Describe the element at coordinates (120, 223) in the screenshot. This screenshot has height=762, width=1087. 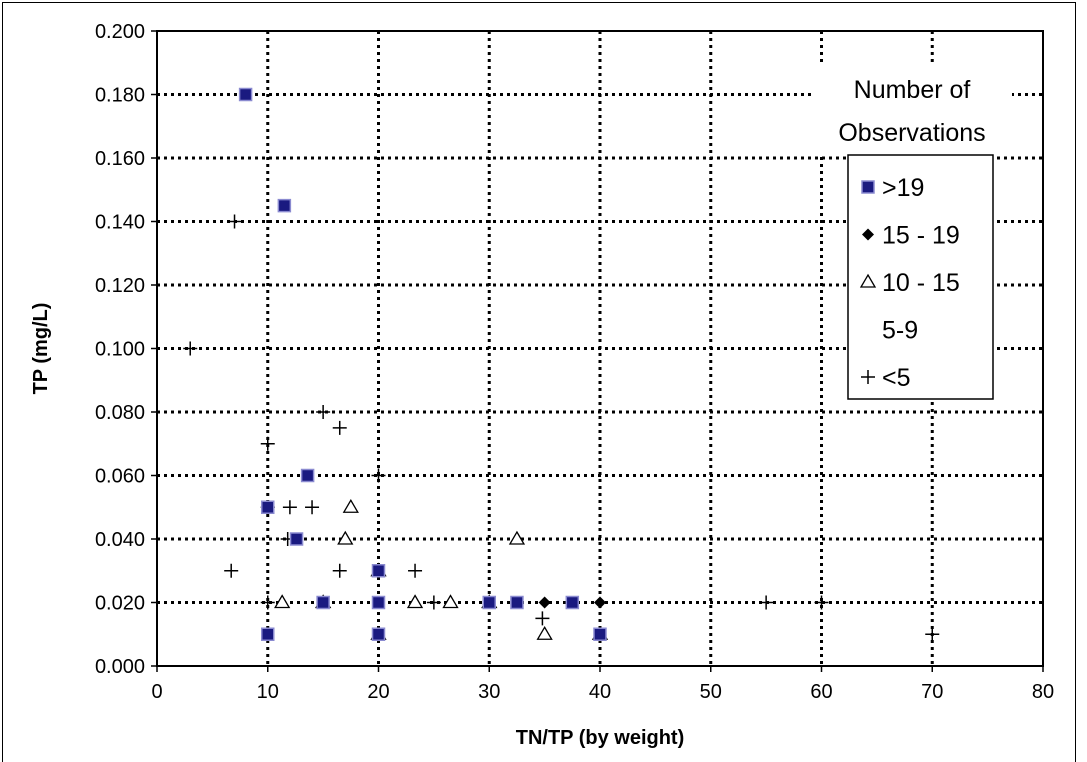
I see `y-tick-label: 0.140` at that location.